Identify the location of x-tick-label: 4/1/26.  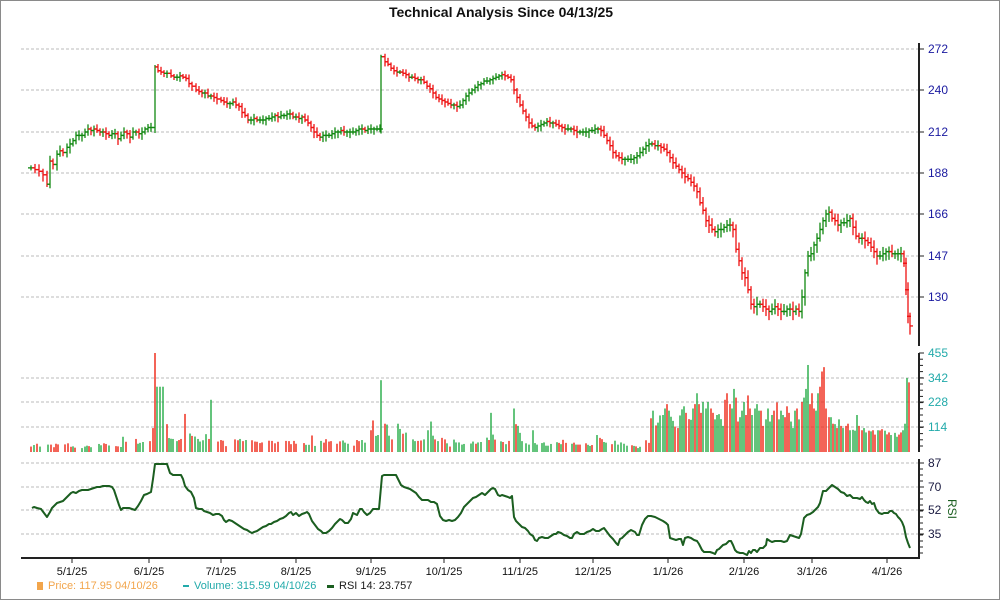
(887, 572).